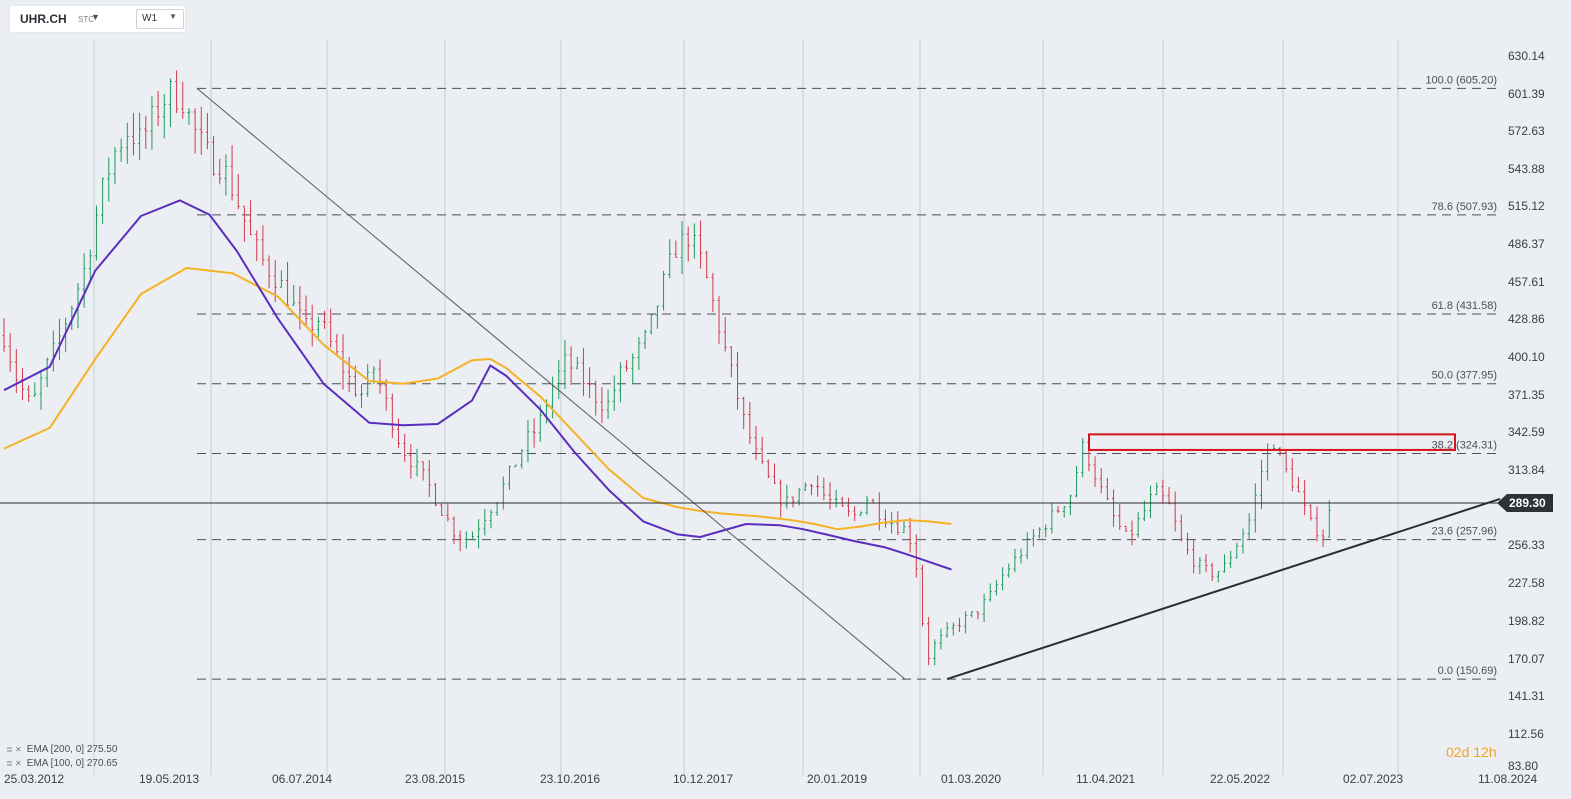 This screenshot has width=1571, height=799. I want to click on time-tick-label: 22.05.2022, so click(1240, 779).